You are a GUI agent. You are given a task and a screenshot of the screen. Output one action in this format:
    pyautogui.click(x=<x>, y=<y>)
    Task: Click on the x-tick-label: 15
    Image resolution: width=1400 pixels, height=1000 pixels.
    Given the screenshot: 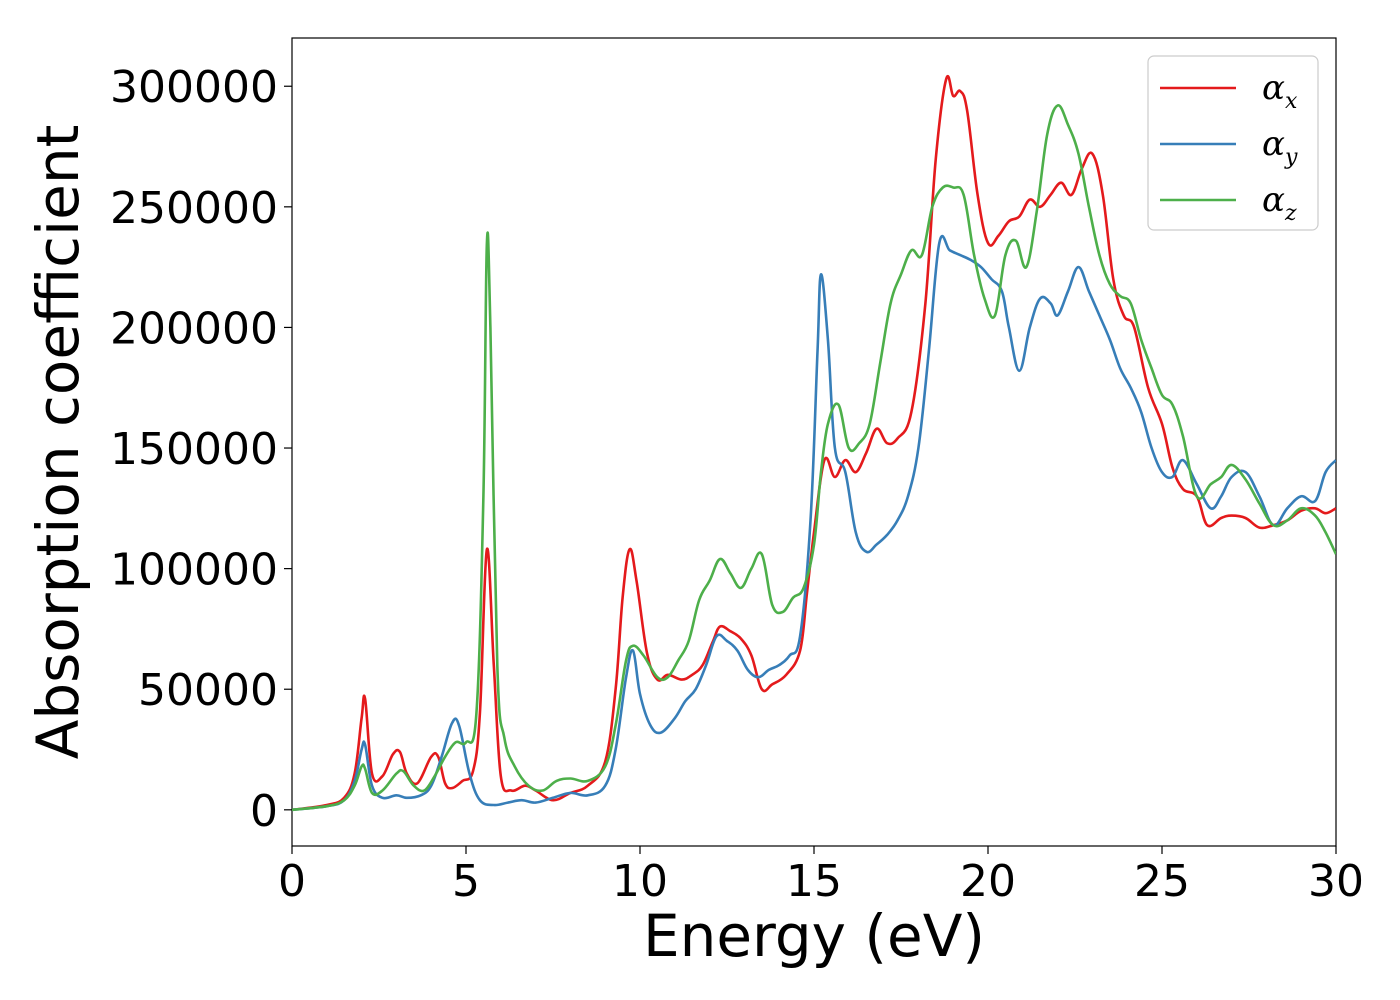 What is the action you would take?
    pyautogui.click(x=814, y=881)
    